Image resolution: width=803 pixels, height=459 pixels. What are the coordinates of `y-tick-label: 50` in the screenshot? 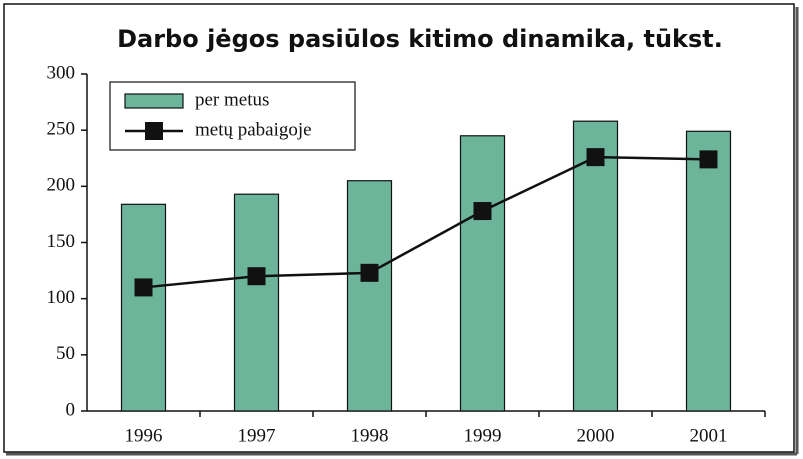 It's located at (65, 353).